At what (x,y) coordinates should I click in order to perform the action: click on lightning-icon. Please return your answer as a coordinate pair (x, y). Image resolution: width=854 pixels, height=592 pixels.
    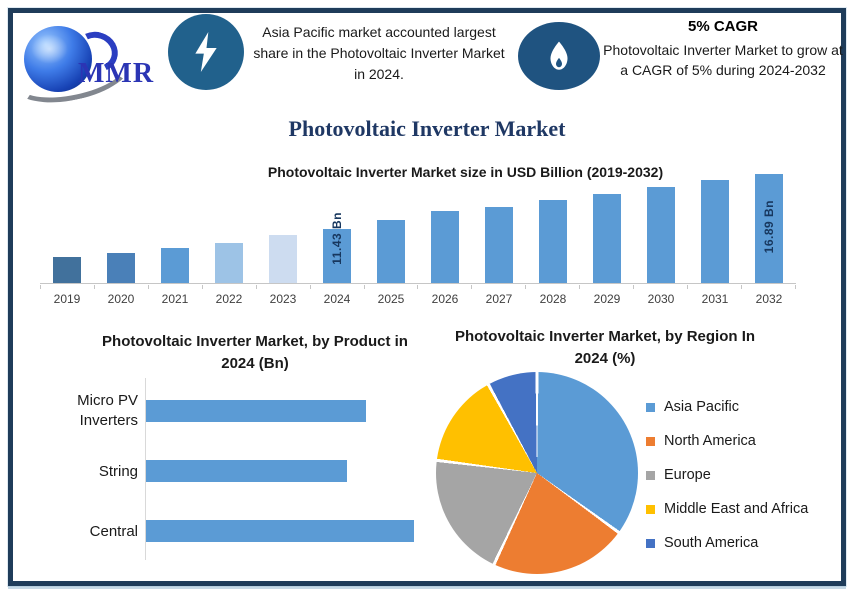
    Looking at the image, I should click on (206, 52).